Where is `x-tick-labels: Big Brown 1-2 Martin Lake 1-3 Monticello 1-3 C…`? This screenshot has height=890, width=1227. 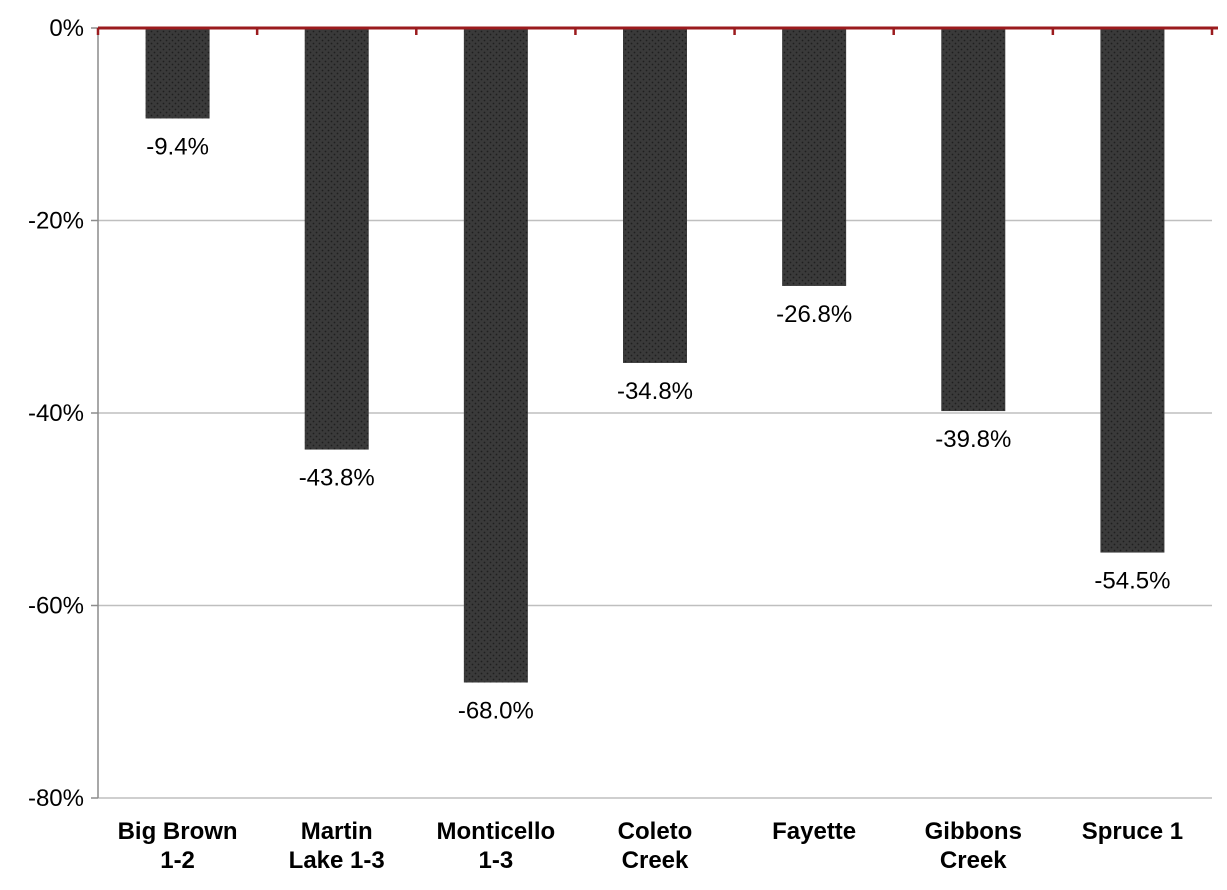
x-tick-labels: Big Brown 1-2 Martin Lake 1-3 Monticello 1-3 C… is located at coordinates (651, 846).